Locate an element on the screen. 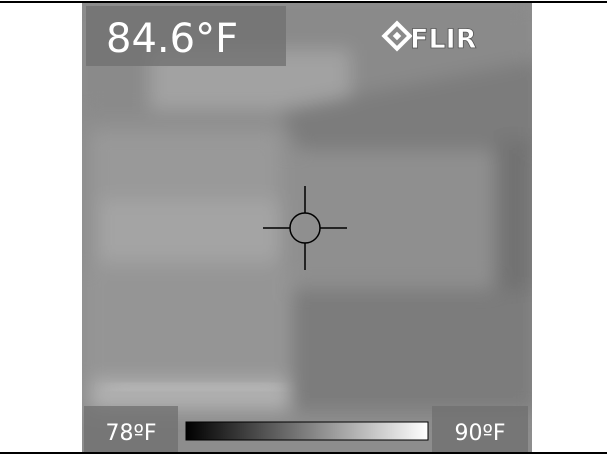  max-box is located at coordinates (480, 429).